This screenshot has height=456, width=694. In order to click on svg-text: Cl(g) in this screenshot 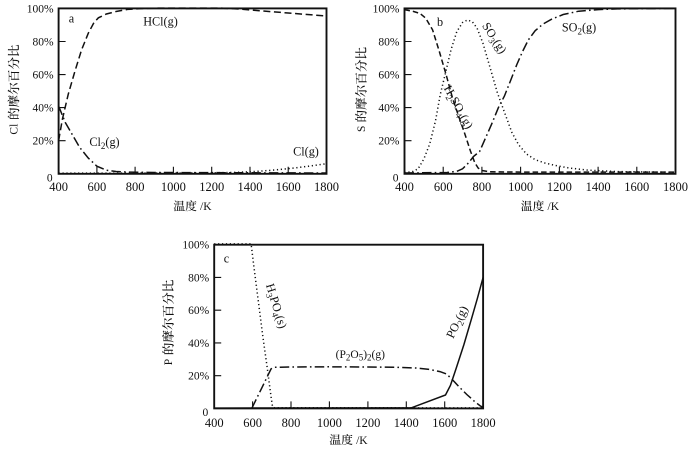, I will do `click(306, 152)`.